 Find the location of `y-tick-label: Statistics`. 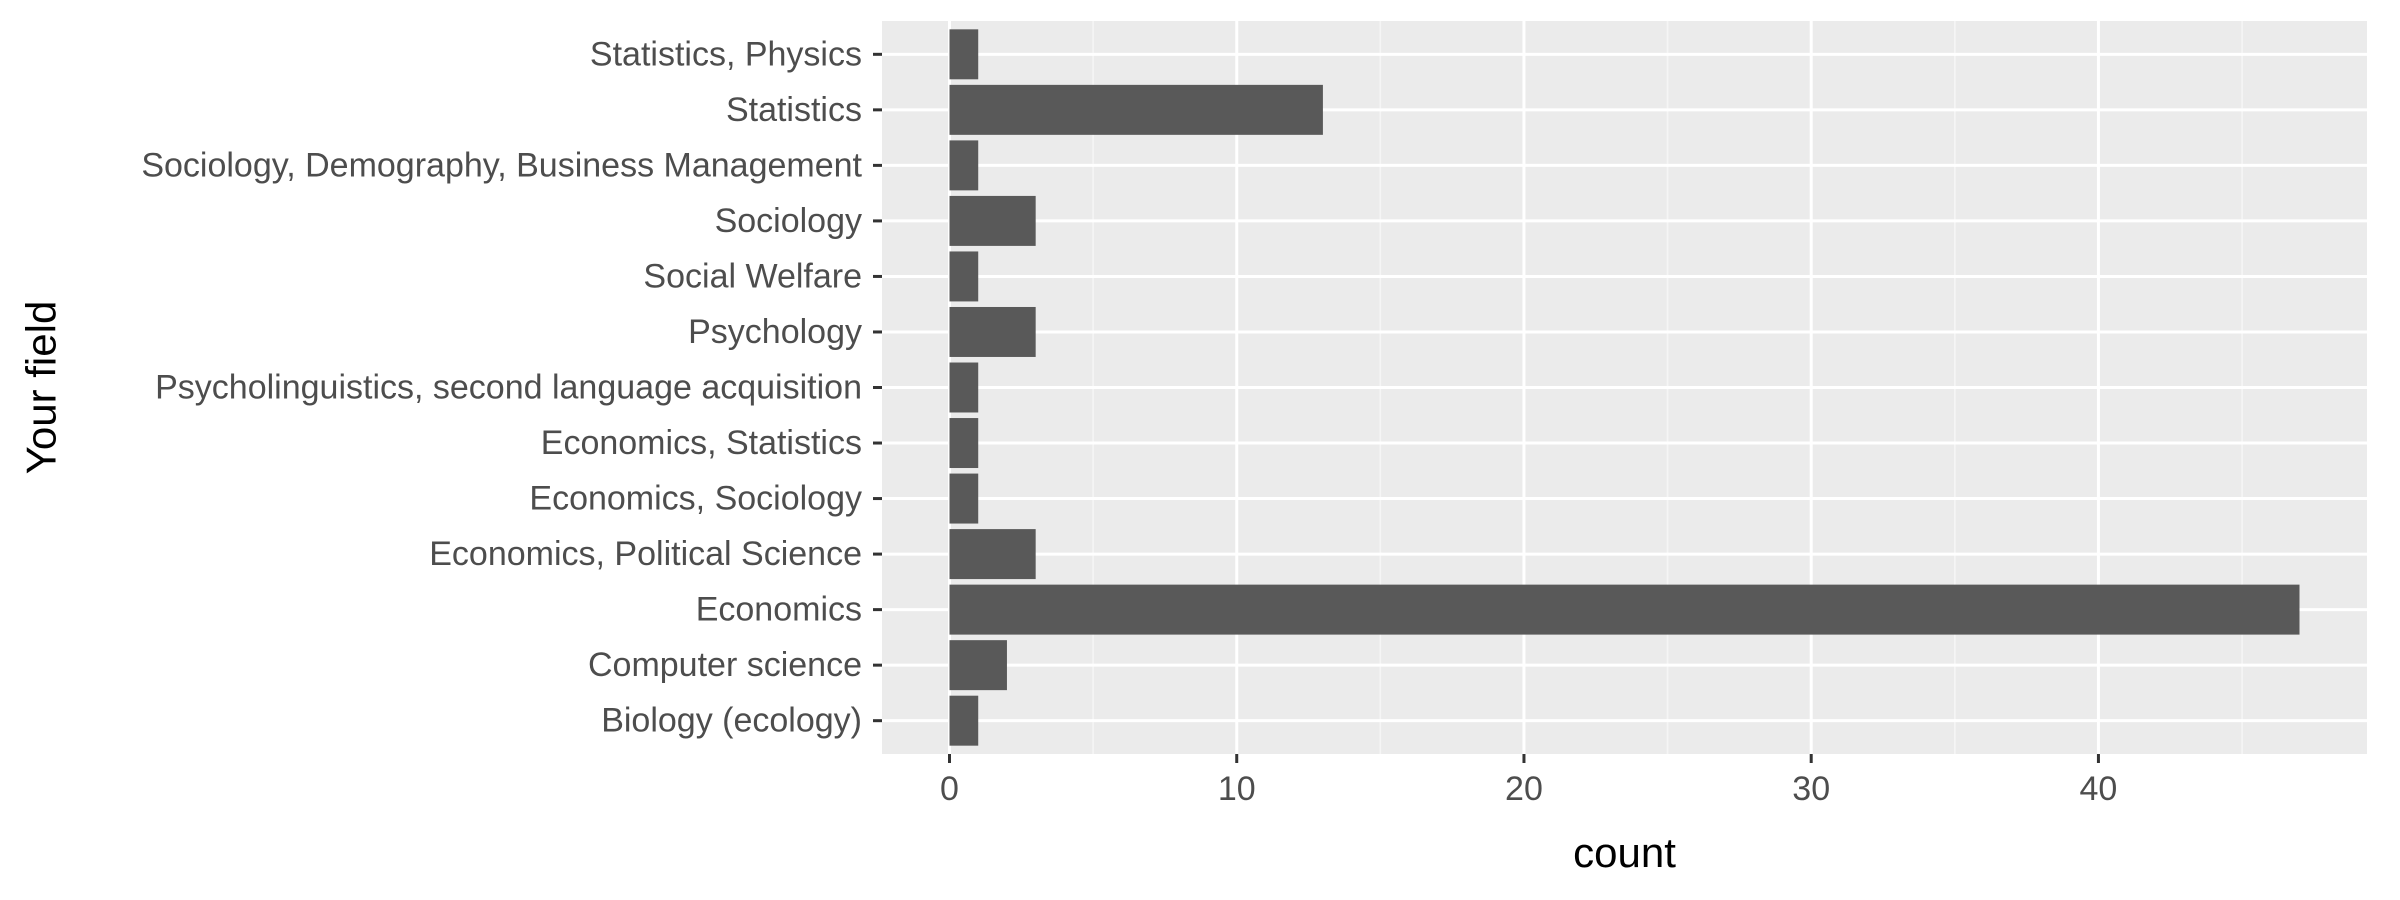

y-tick-label: Statistics is located at coordinates (794, 110).